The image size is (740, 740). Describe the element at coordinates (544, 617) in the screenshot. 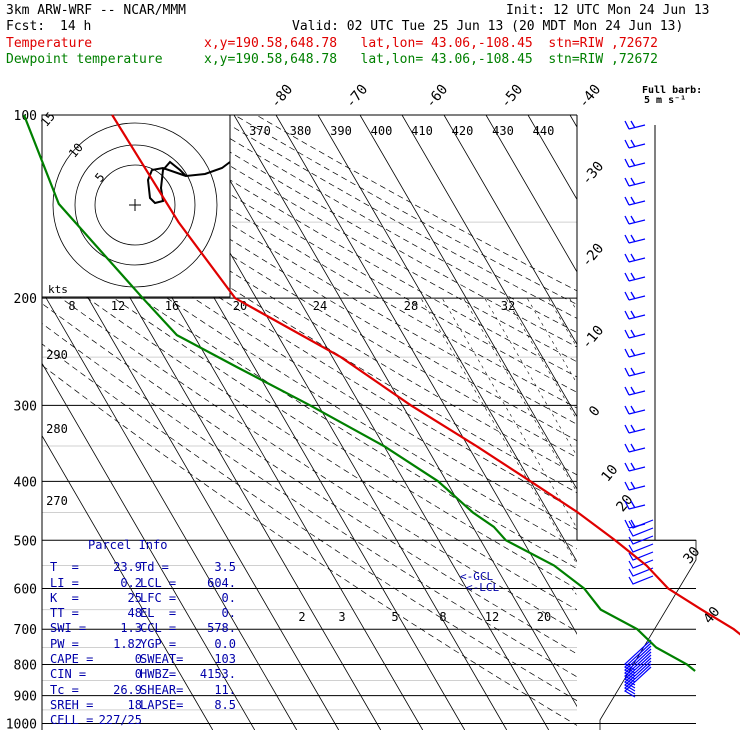

I see `mixing-ratio-label: 20` at that location.